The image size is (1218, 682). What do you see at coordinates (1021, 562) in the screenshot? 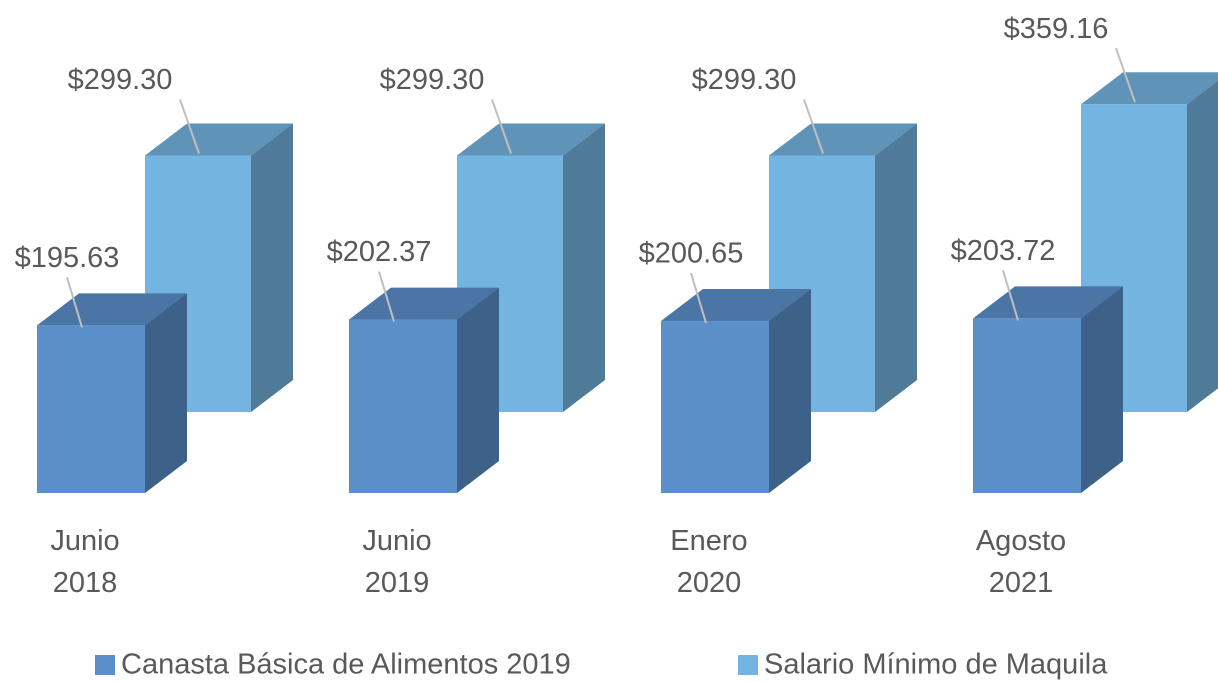
I see `x-tick-label: Agosto 2021` at bounding box center [1021, 562].